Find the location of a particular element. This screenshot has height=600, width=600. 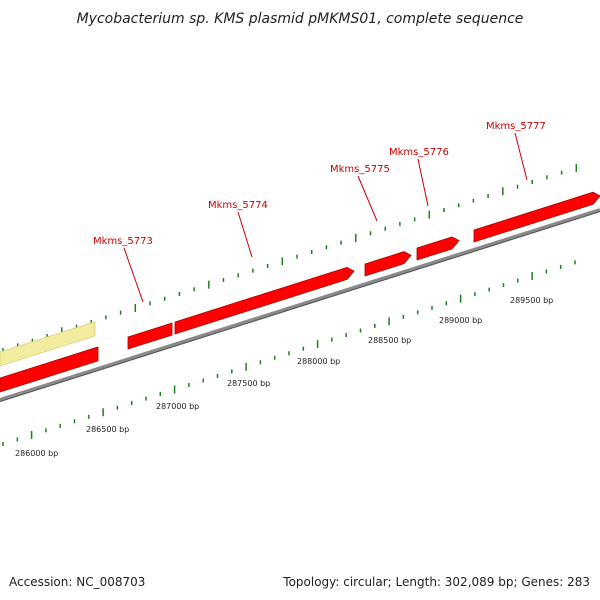

scale-label: 289000 bp is located at coordinates (460, 320).